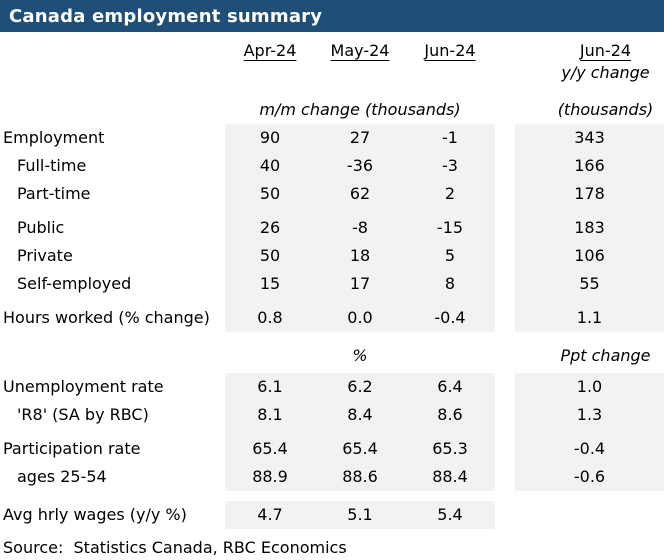 The width and height of the screenshot is (664, 560). Describe the element at coordinates (450, 415) in the screenshot. I see `value-cell-jun-24: 8.6` at that location.